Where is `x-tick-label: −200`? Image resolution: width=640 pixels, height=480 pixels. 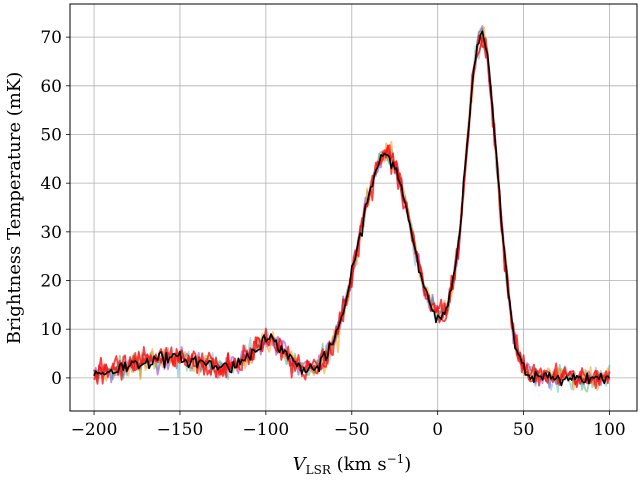 x-tick-label: −200 is located at coordinates (94, 430).